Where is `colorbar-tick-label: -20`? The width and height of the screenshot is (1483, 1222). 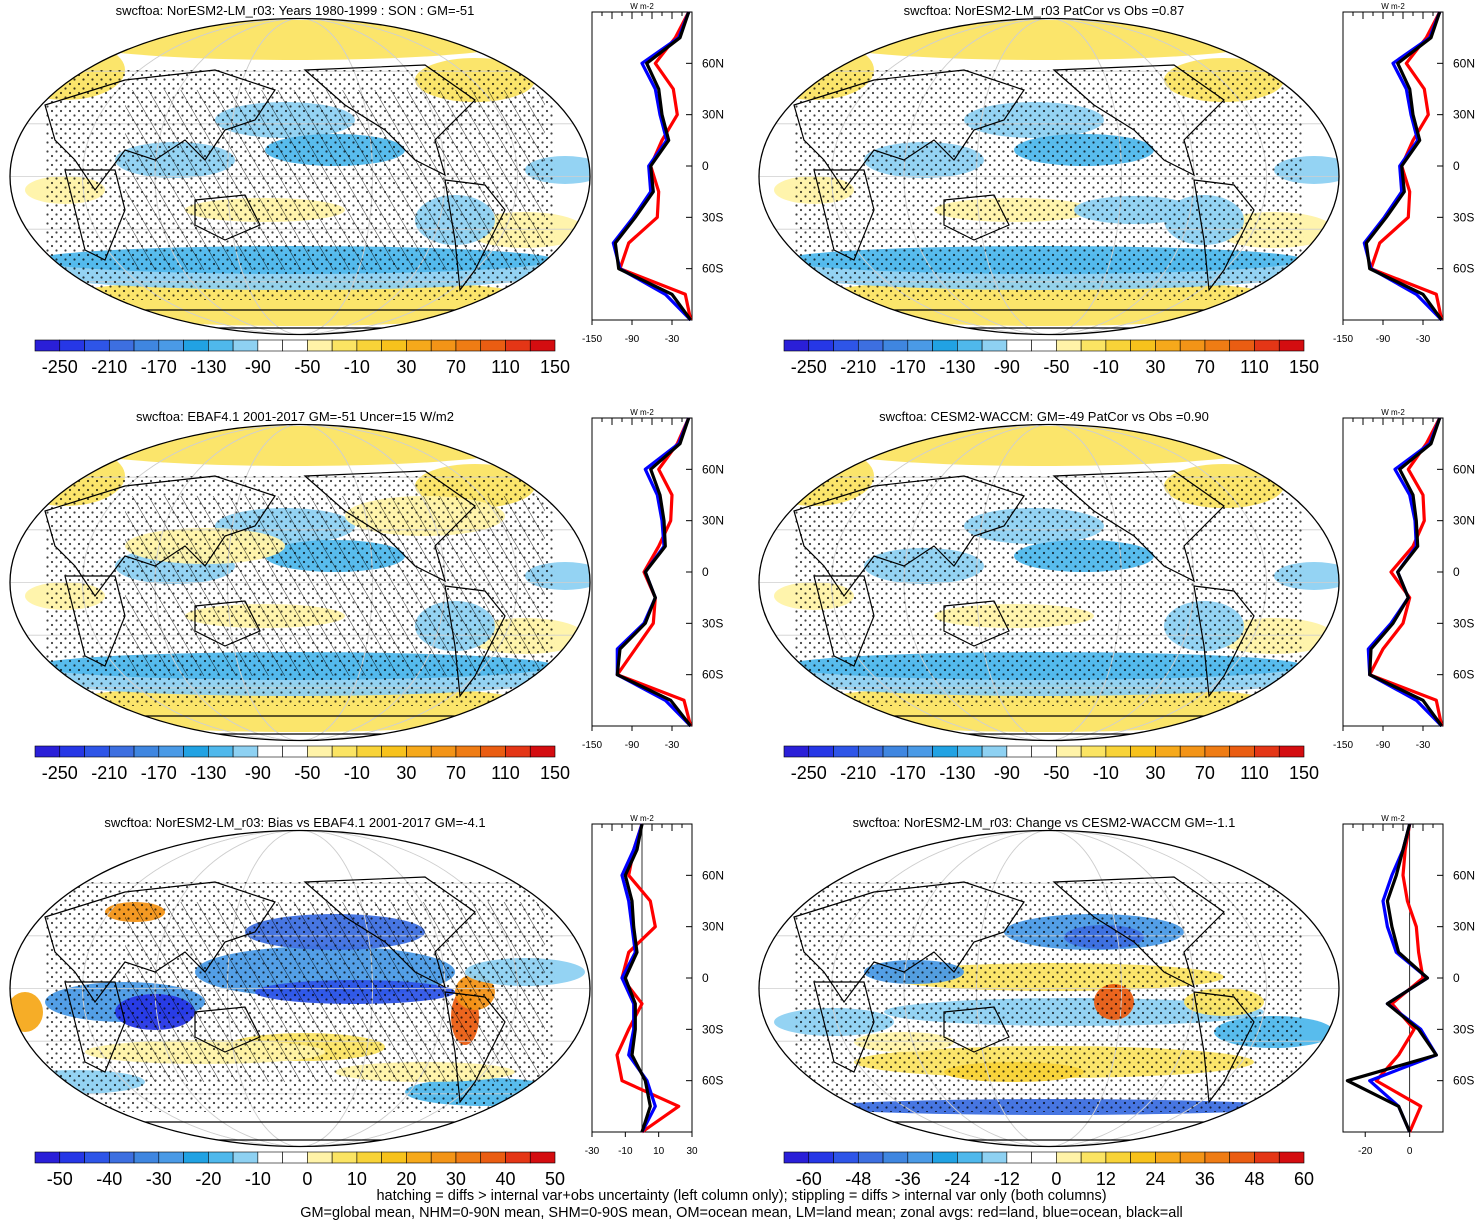 colorbar-tick-label: -20 is located at coordinates (208, 1179).